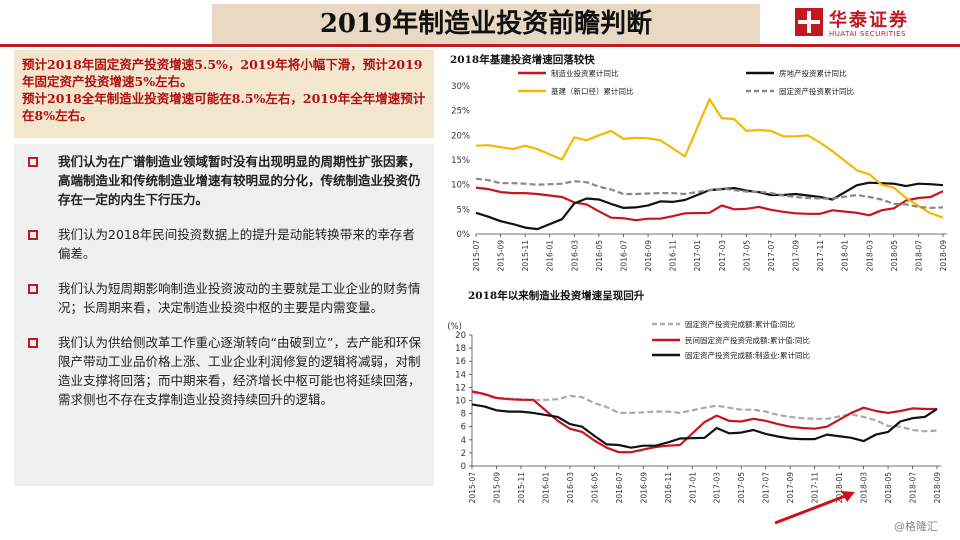 The image size is (960, 540). I want to click on title-bar: 2019年制造业投资前瞻判断, so click(480, 23).